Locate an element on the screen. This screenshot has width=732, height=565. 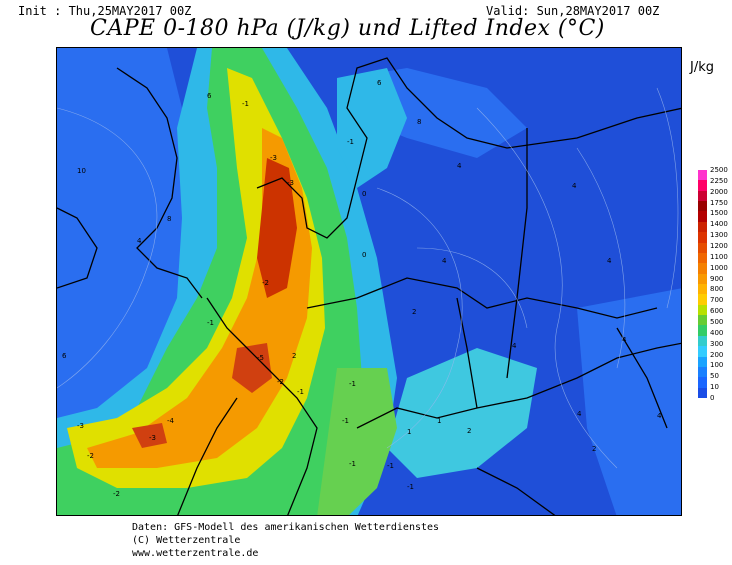
legend-level-label: 2500 is located at coordinates (719, 170).